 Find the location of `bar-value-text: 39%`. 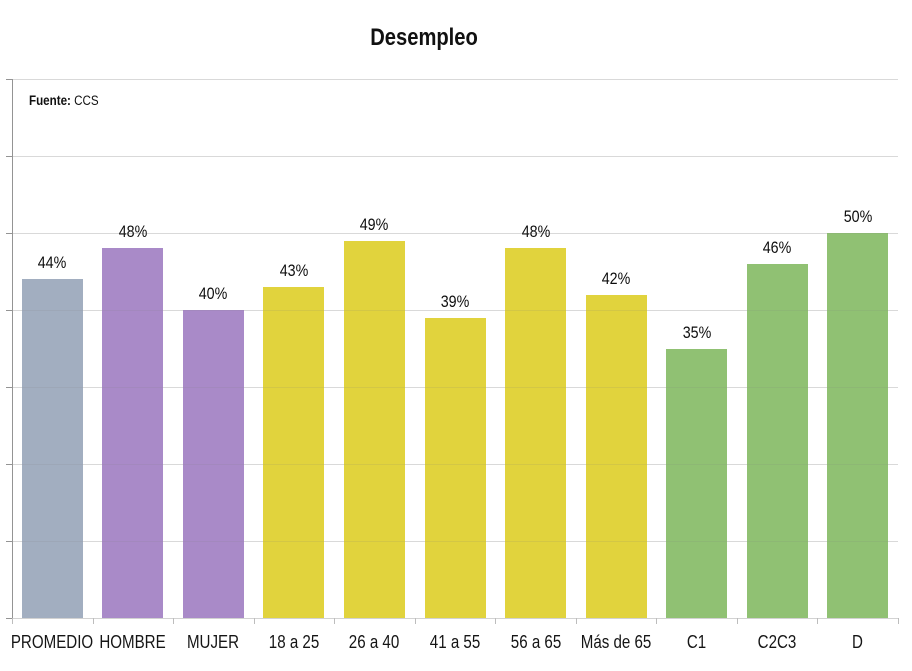

bar-value-text: 39% is located at coordinates (455, 301).